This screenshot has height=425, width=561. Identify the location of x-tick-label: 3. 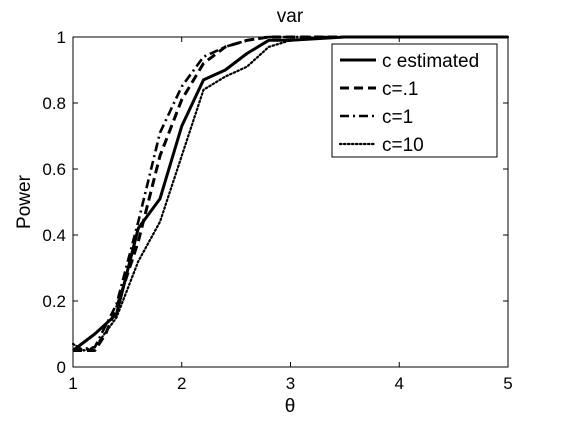
(290, 383).